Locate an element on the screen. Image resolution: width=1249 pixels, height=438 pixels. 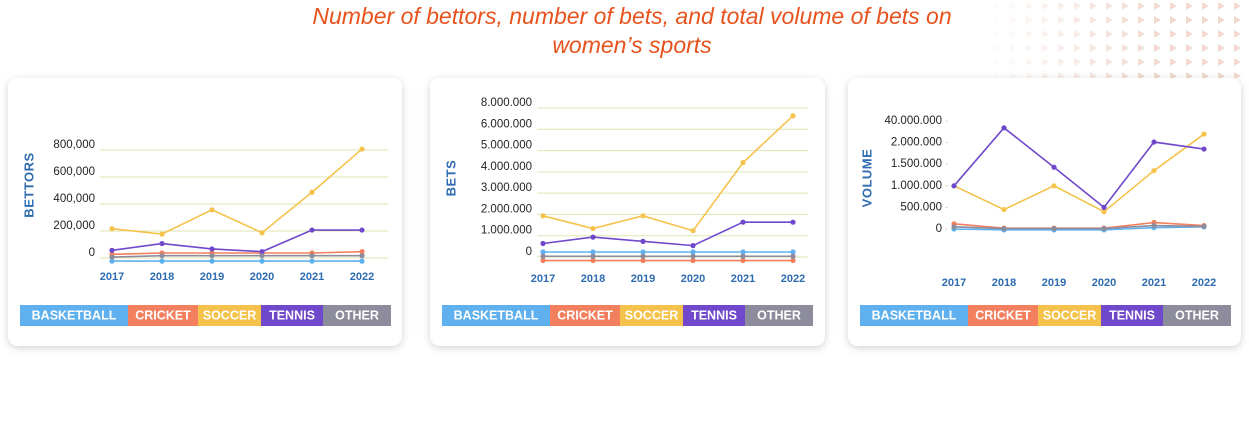
pattern-fade is located at coordinates (1070, 39).